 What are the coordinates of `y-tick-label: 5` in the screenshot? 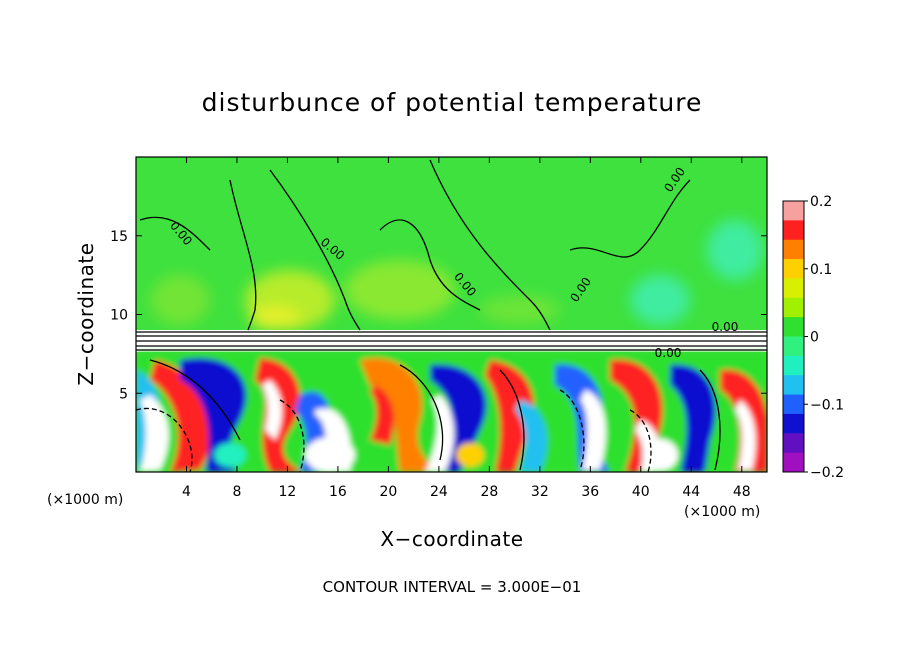 It's located at (123, 394).